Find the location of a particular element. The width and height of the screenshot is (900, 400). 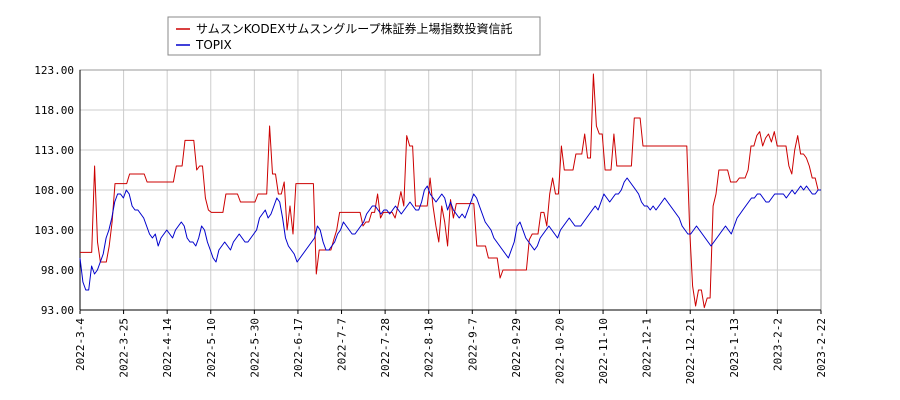

x-tick-label: 2022-5-30 is located at coordinates (254, 348).